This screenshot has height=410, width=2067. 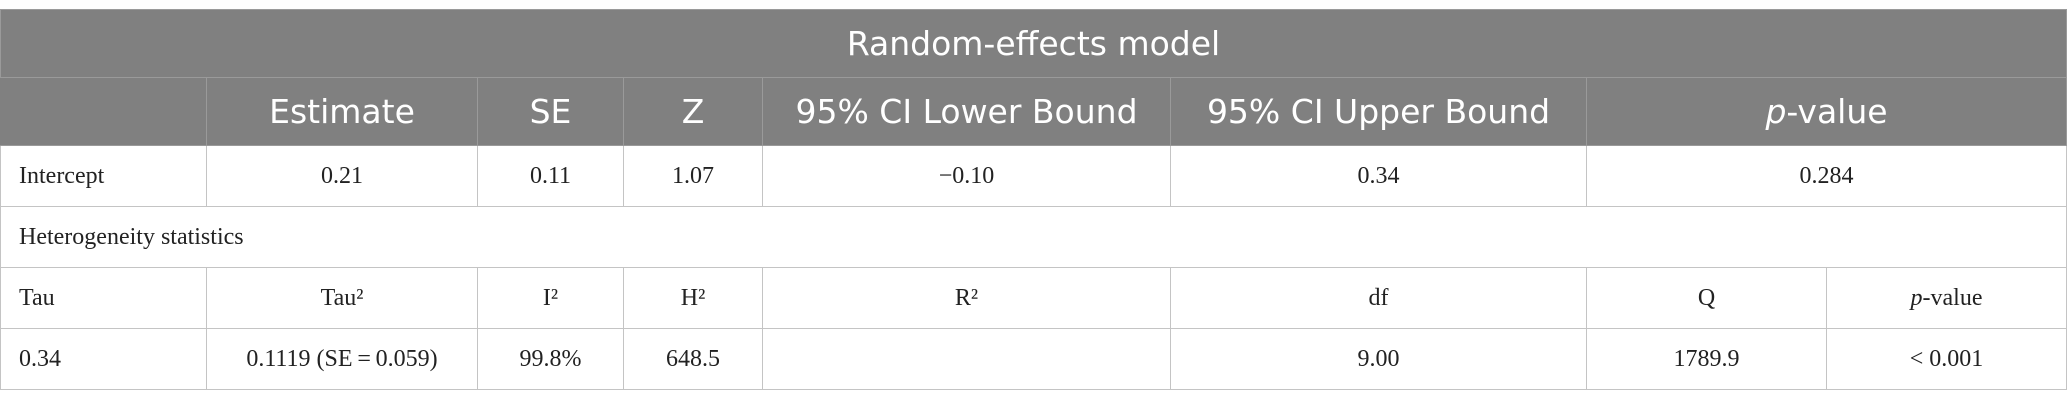 What do you see at coordinates (342, 298) in the screenshot?
I see `cell: Tau²` at bounding box center [342, 298].